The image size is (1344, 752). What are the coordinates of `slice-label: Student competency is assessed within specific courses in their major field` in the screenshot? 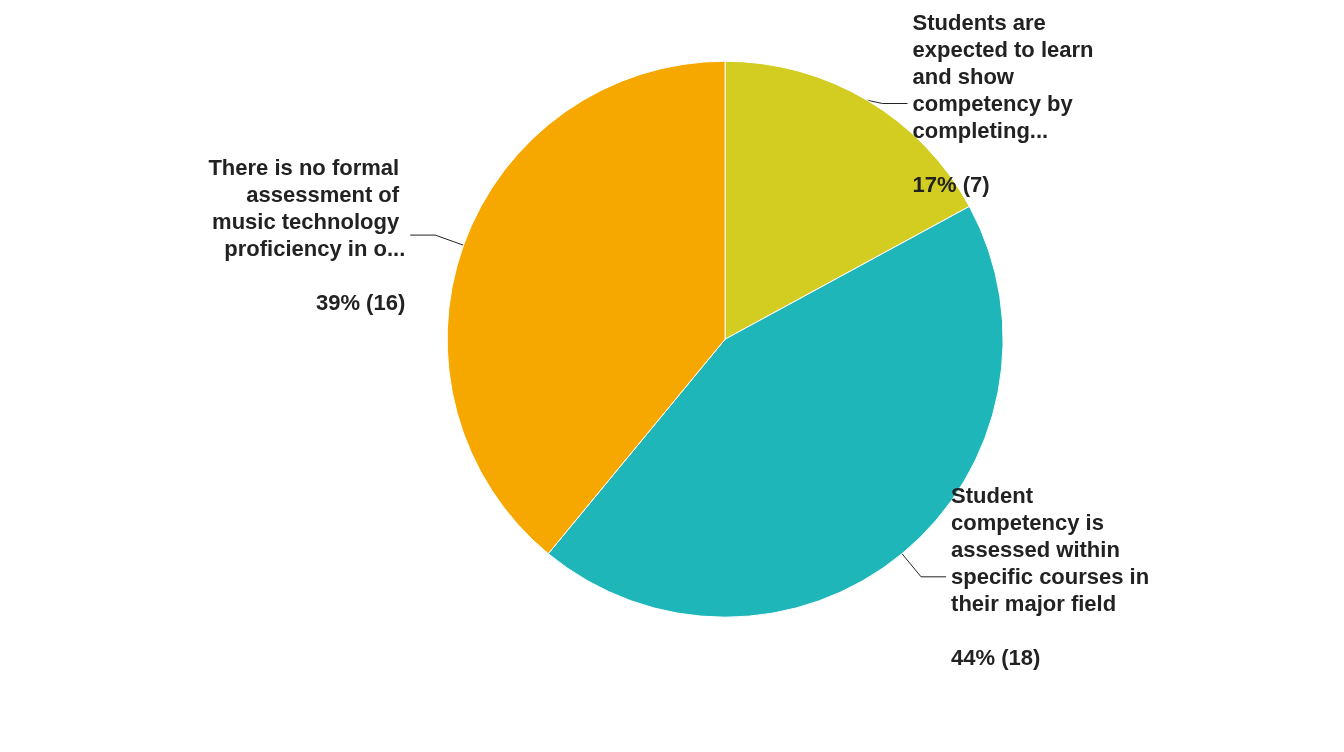 It's located at (1053, 550).